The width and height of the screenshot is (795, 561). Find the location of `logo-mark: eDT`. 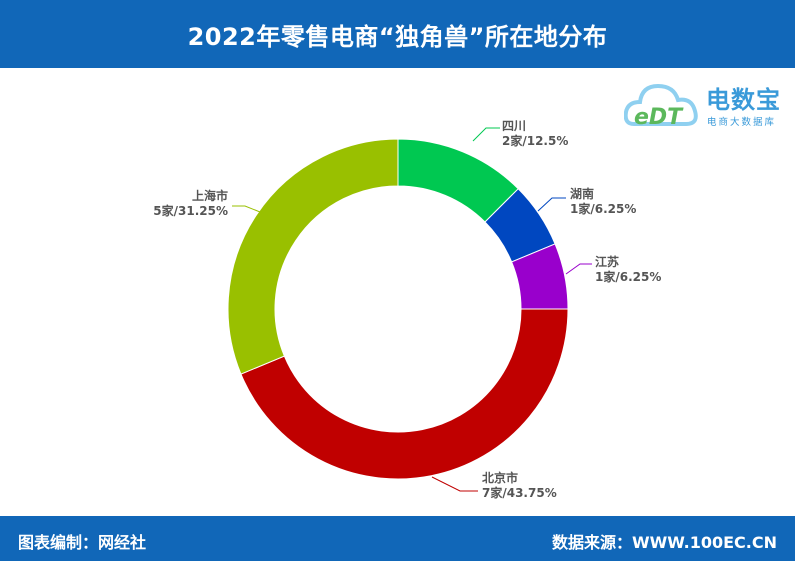

logo-mark: eDT is located at coordinates (659, 117).